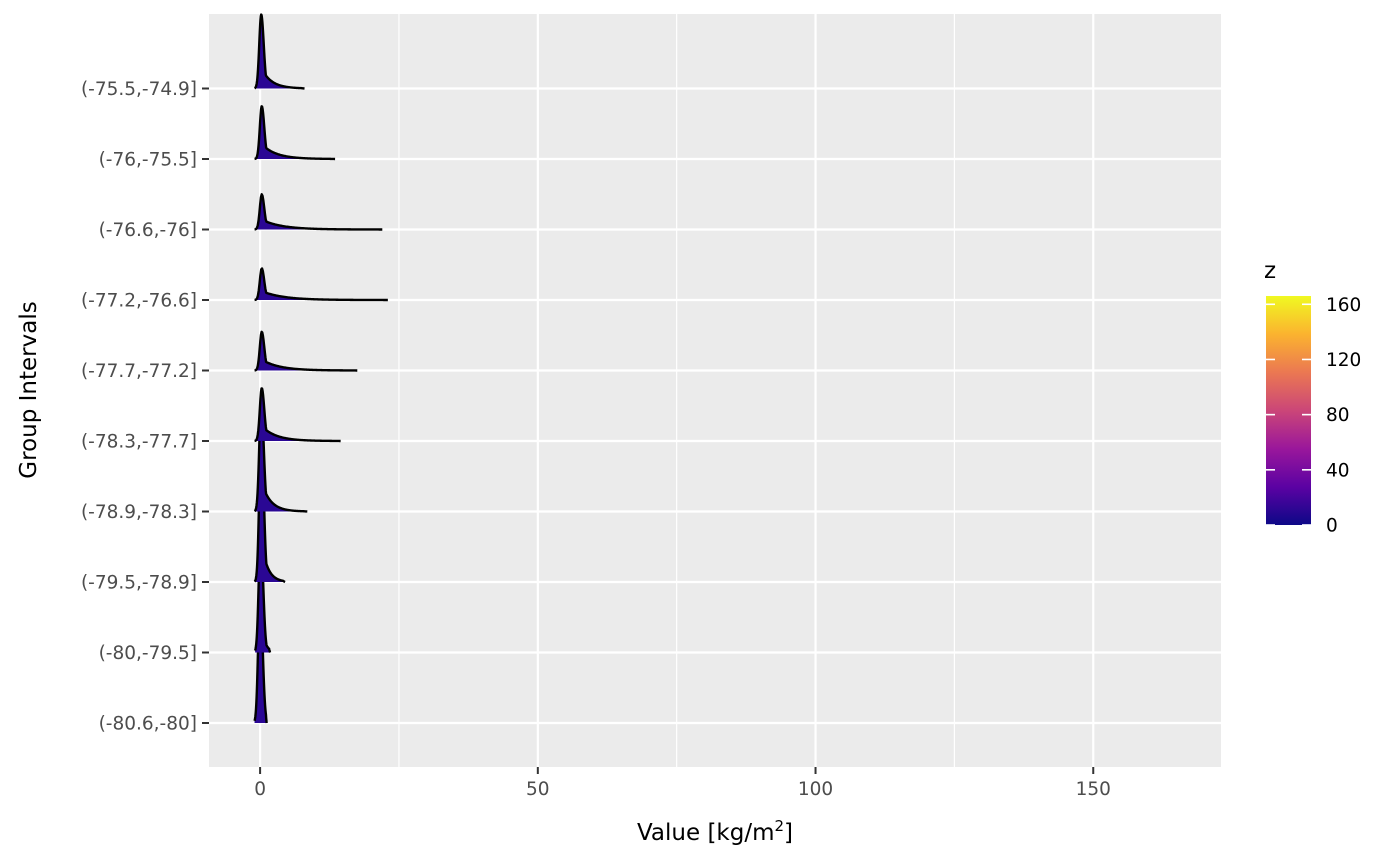 This screenshot has width=1400, height=866. What do you see at coordinates (538, 789) in the screenshot?
I see `x-tick-label: 50` at bounding box center [538, 789].